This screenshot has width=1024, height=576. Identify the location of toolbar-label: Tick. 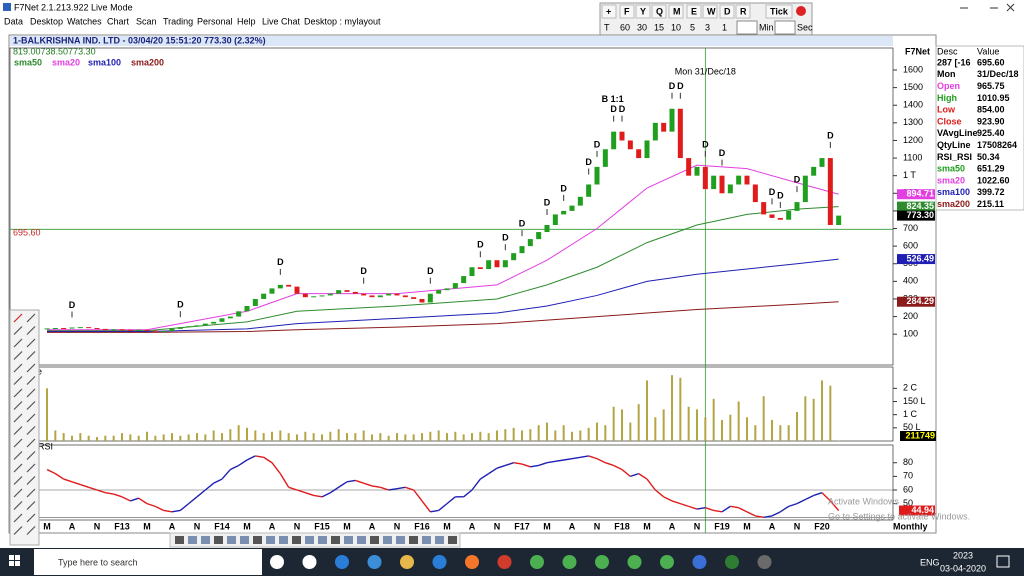
(779, 11).